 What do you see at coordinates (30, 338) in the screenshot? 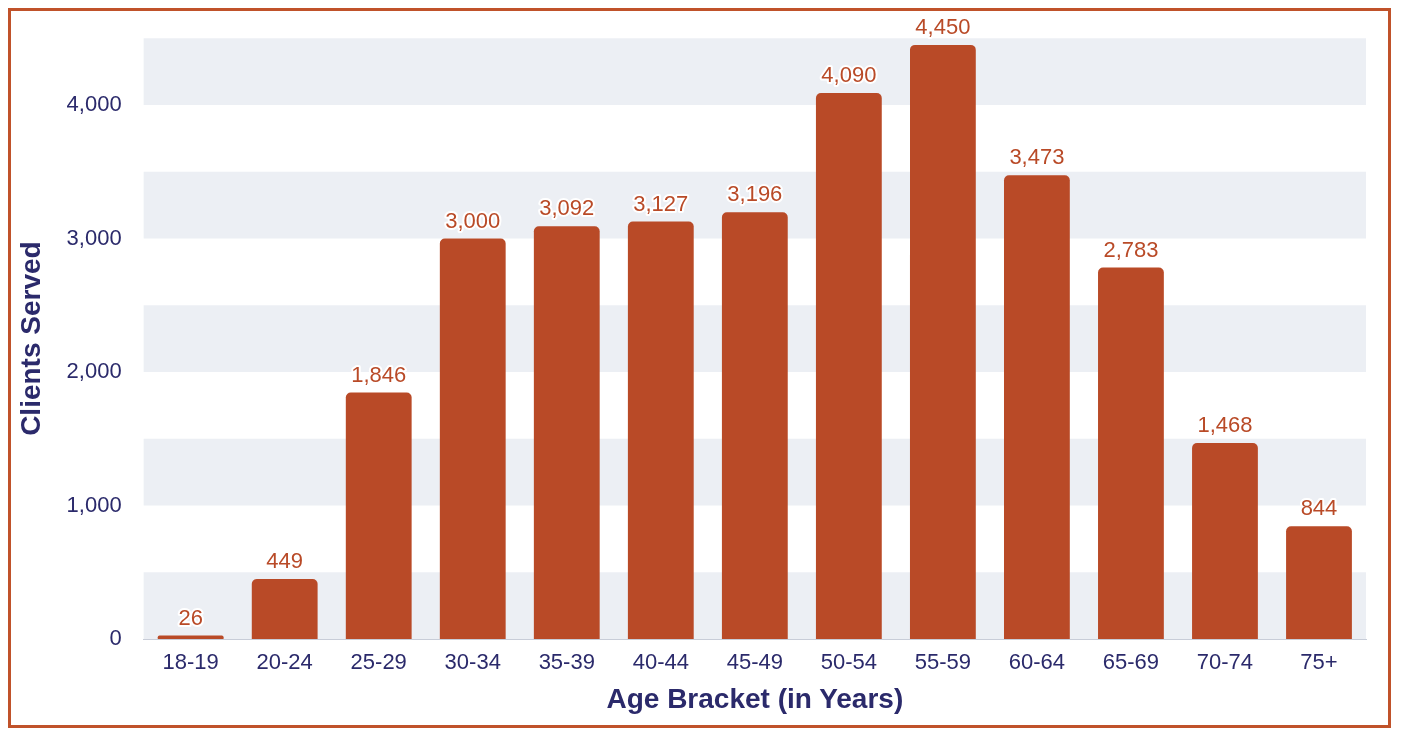
I see `y-axis-title: Clients Served` at bounding box center [30, 338].